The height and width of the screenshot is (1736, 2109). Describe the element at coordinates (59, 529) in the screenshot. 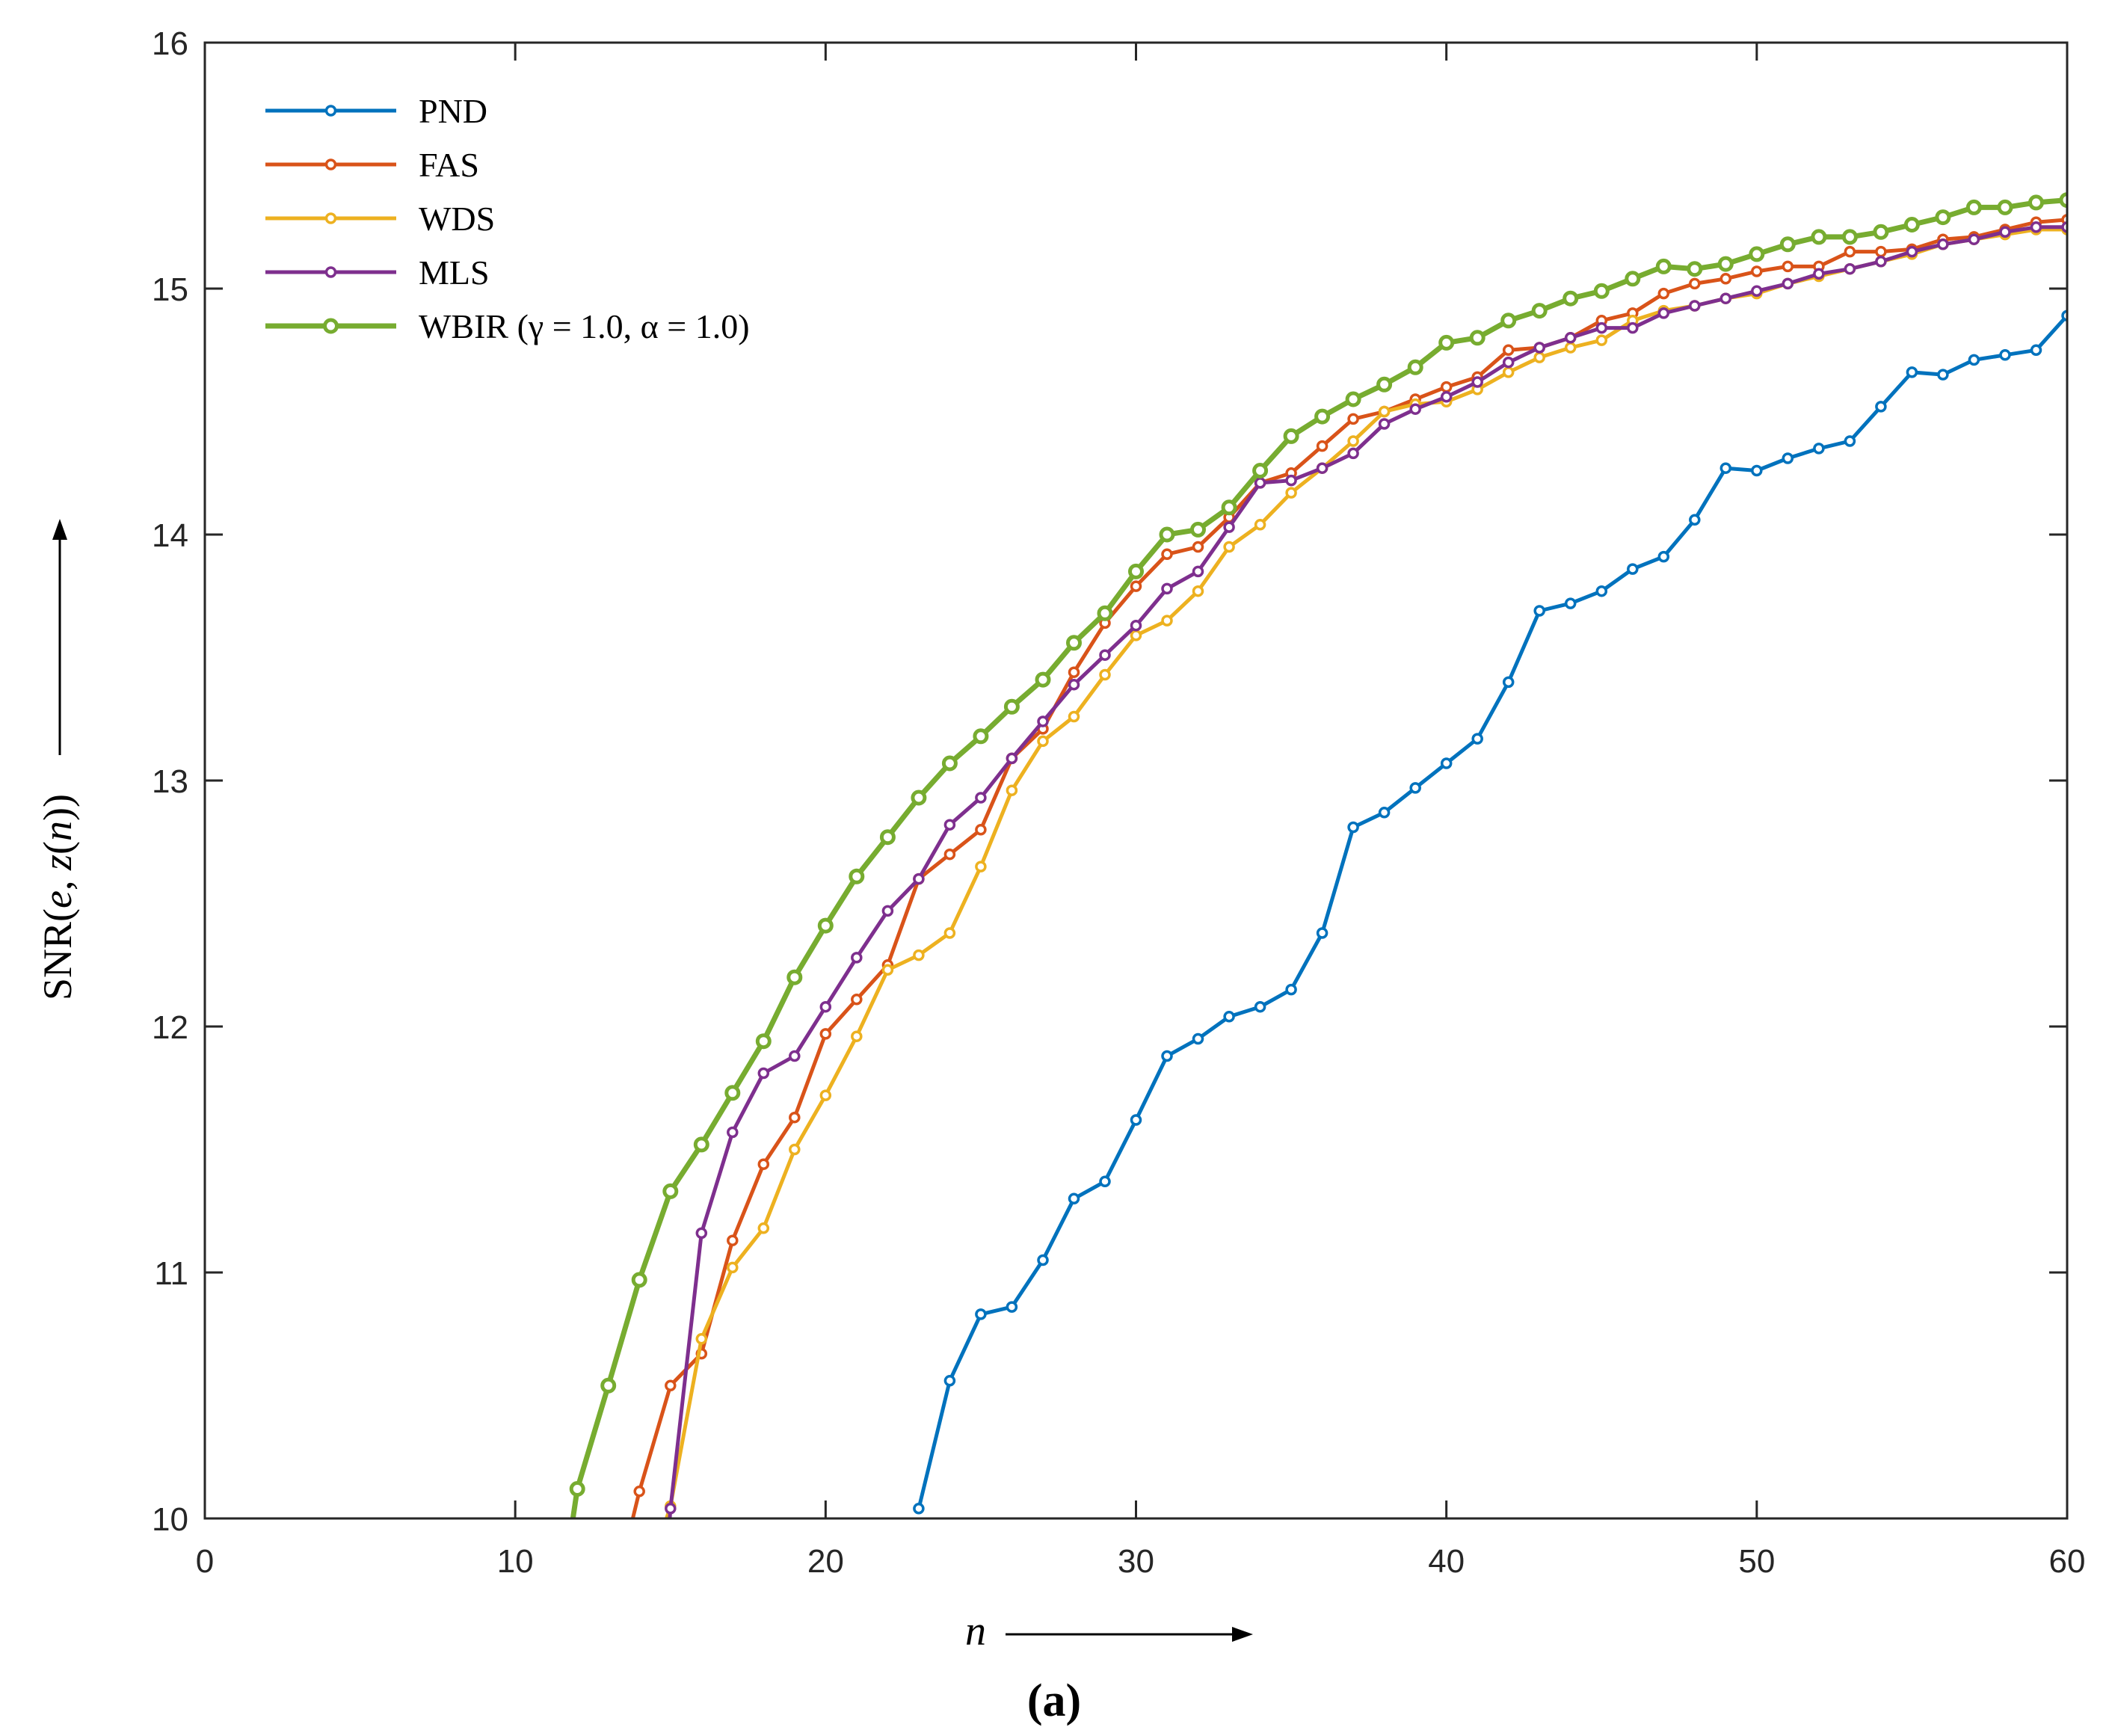

I see `y-axis-arrowhead` at that location.